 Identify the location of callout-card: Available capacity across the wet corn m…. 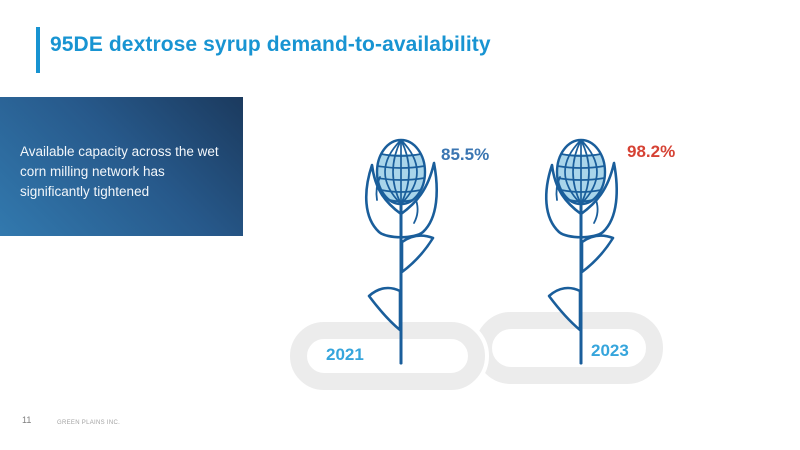
(121, 166).